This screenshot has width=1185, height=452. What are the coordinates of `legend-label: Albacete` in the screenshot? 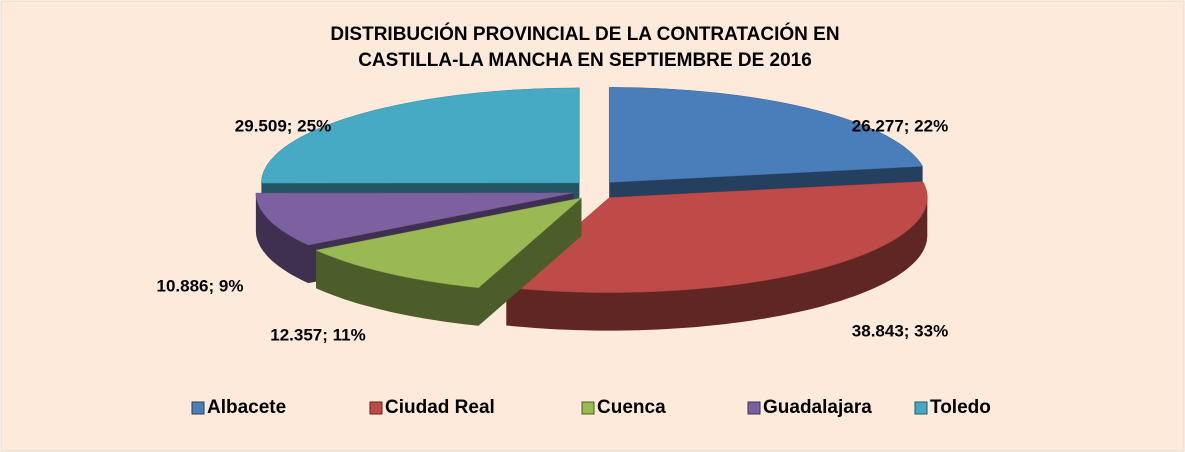 It's located at (246, 407).